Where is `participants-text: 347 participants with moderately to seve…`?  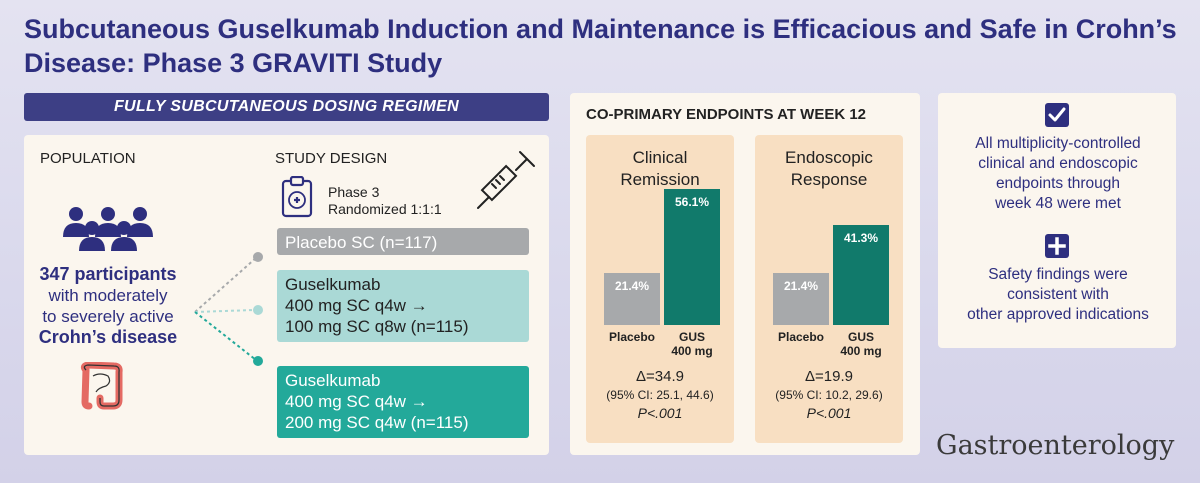 participants-text: 347 participants with moderately to seve… is located at coordinates (108, 306).